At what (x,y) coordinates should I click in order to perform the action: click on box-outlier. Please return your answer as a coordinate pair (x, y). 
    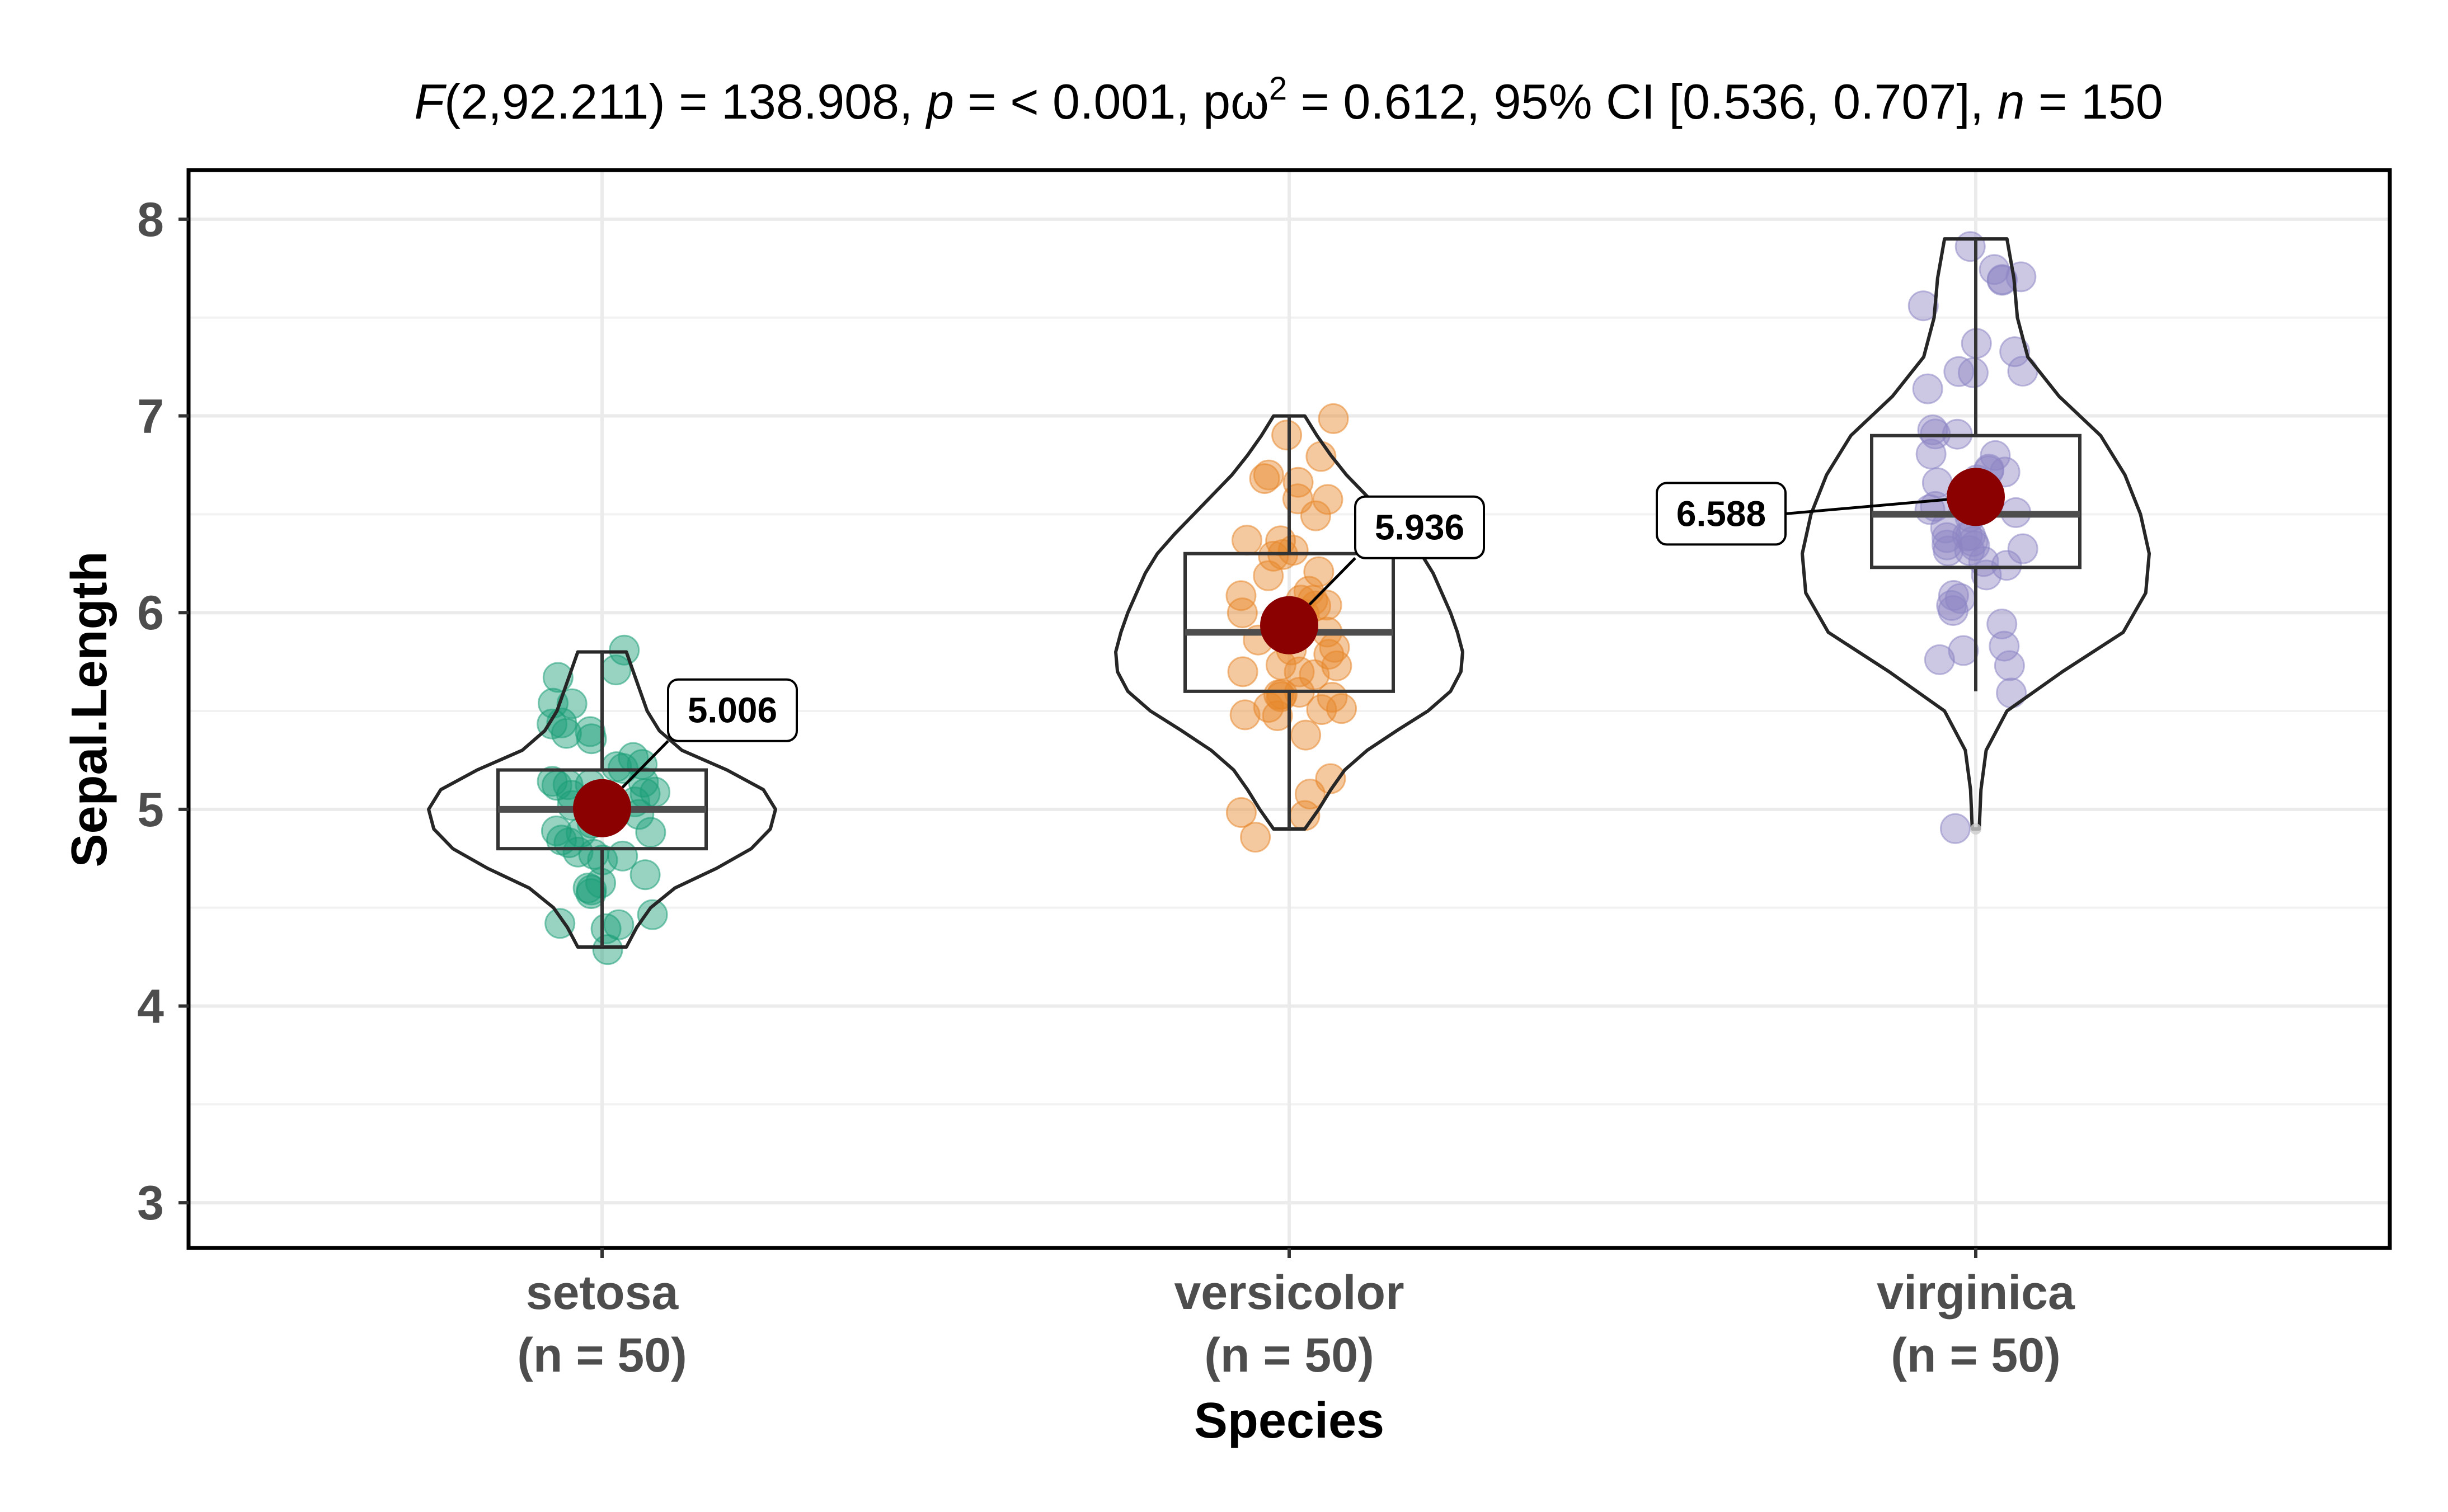
    Looking at the image, I should click on (1975, 829).